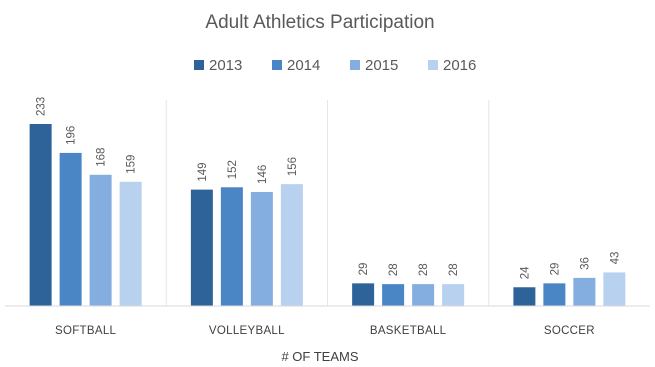 This screenshot has height=367, width=655. I want to click on legend-swatch-2015, so click(355, 65).